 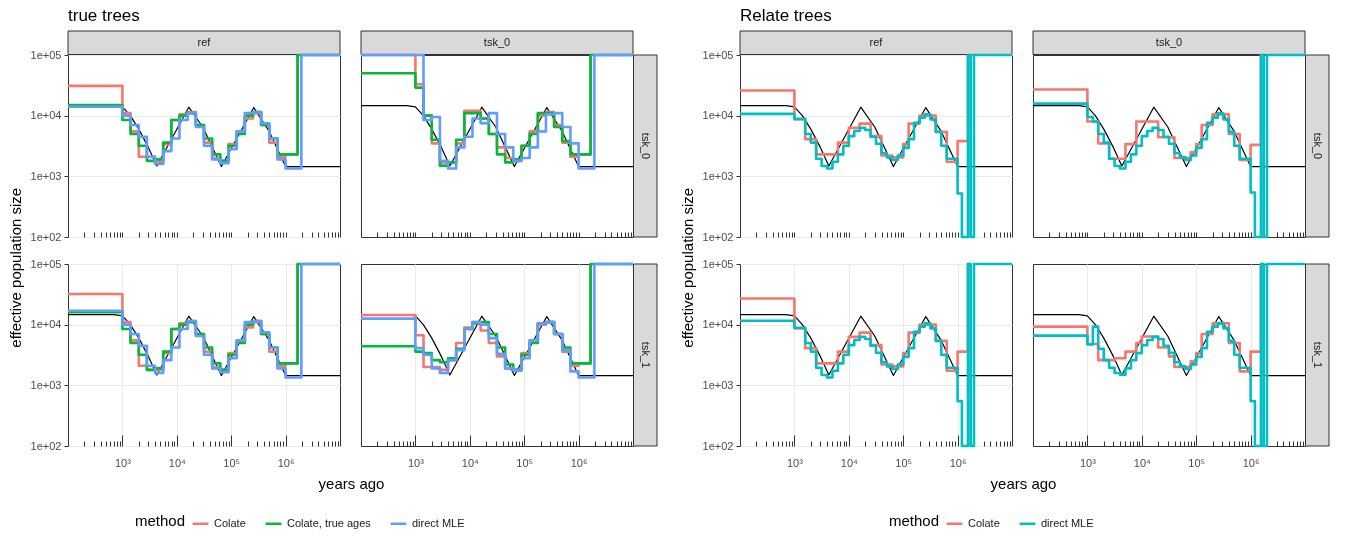 I want to click on legend-label: Colate, true ages, so click(x=329, y=522).